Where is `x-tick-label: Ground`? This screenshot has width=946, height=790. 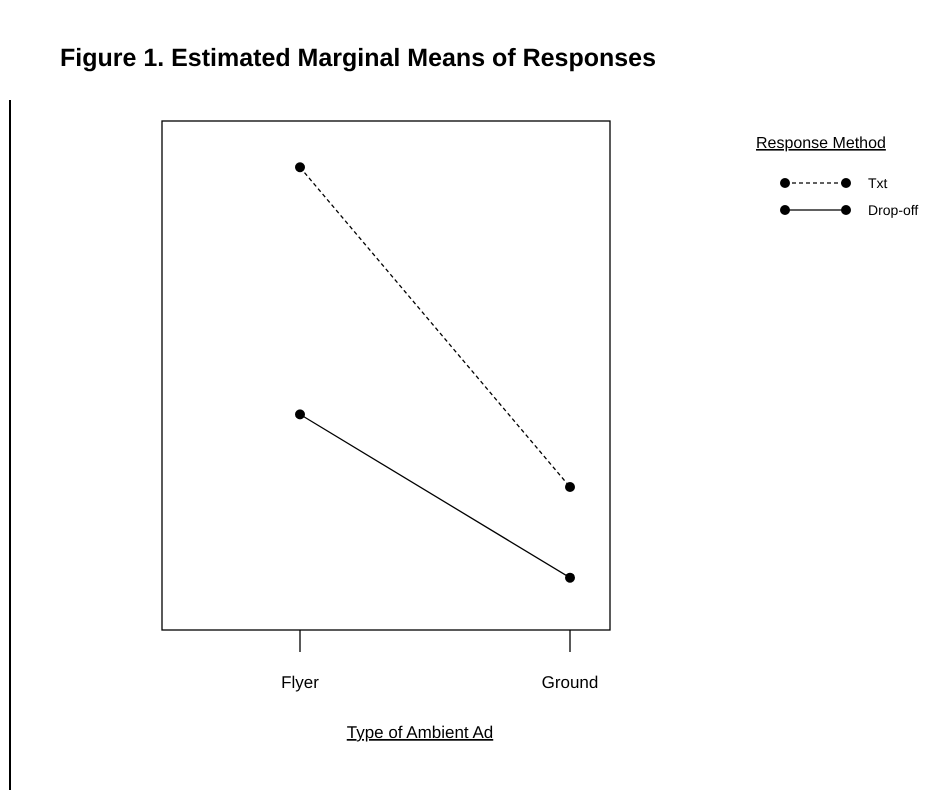 x-tick-label: Ground is located at coordinates (570, 682).